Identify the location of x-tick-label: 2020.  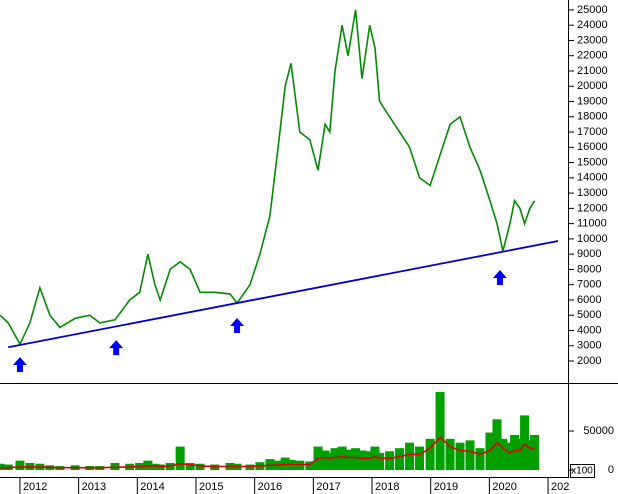
(504, 487).